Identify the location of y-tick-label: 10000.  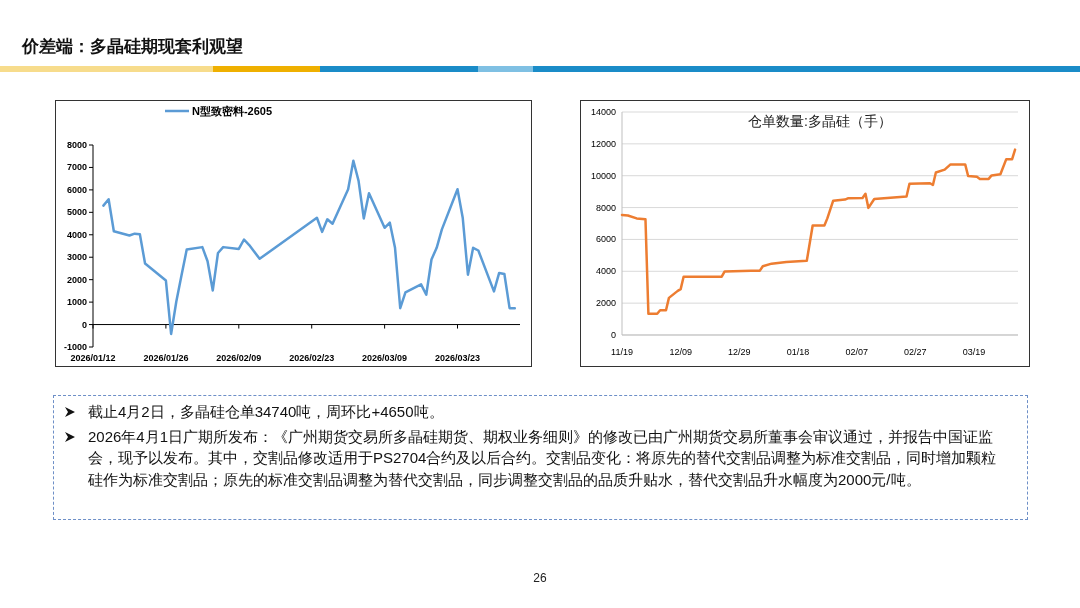
(603, 175).